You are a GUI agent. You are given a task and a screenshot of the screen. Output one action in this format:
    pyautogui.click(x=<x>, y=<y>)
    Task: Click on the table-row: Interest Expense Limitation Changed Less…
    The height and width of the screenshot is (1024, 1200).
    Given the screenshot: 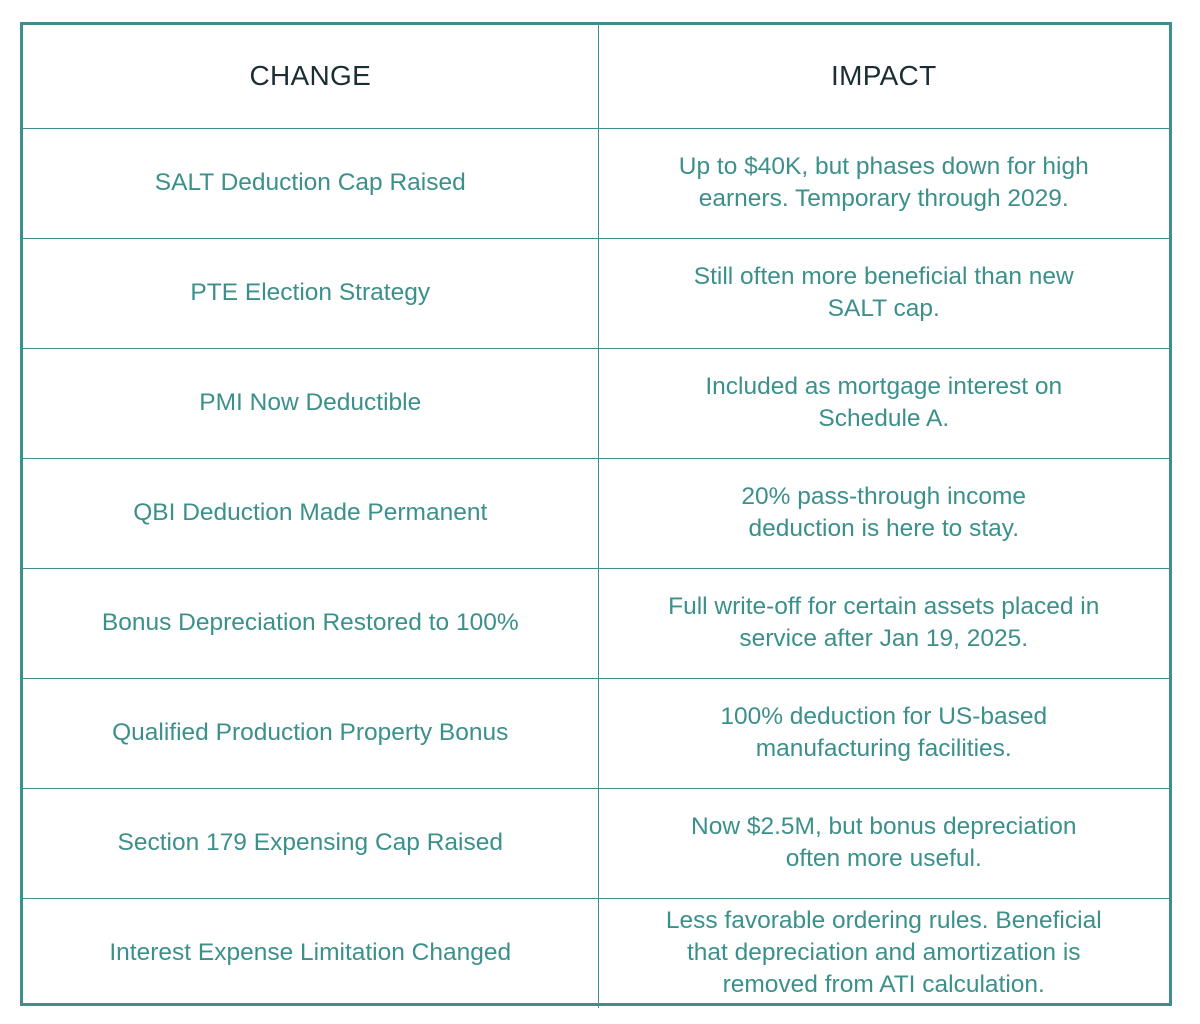 What is the action you would take?
    pyautogui.click(x=596, y=952)
    